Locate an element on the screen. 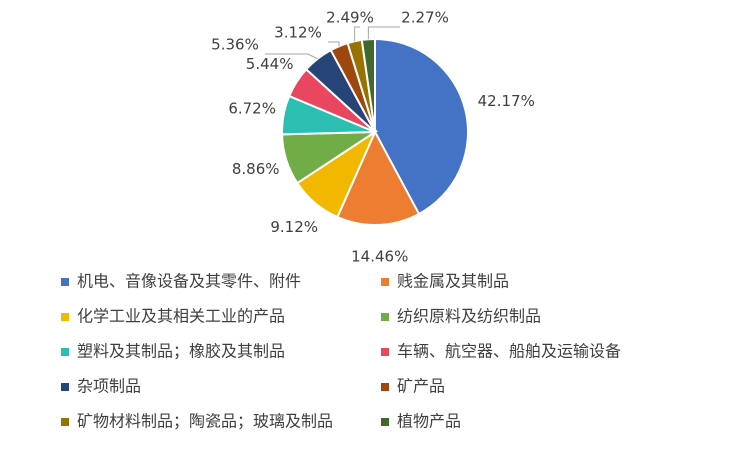 The image size is (750, 450). data-label: 5.44% is located at coordinates (270, 64).